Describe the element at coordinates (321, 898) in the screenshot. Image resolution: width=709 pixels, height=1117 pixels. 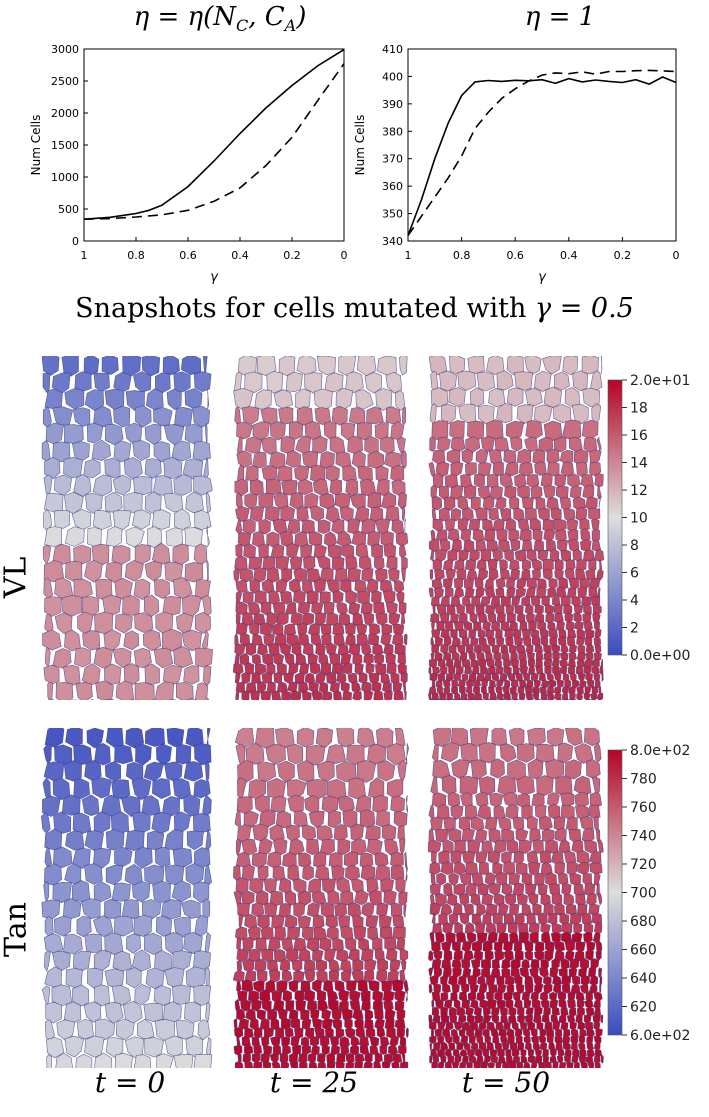
I see `tissue-tan-t25` at that location.